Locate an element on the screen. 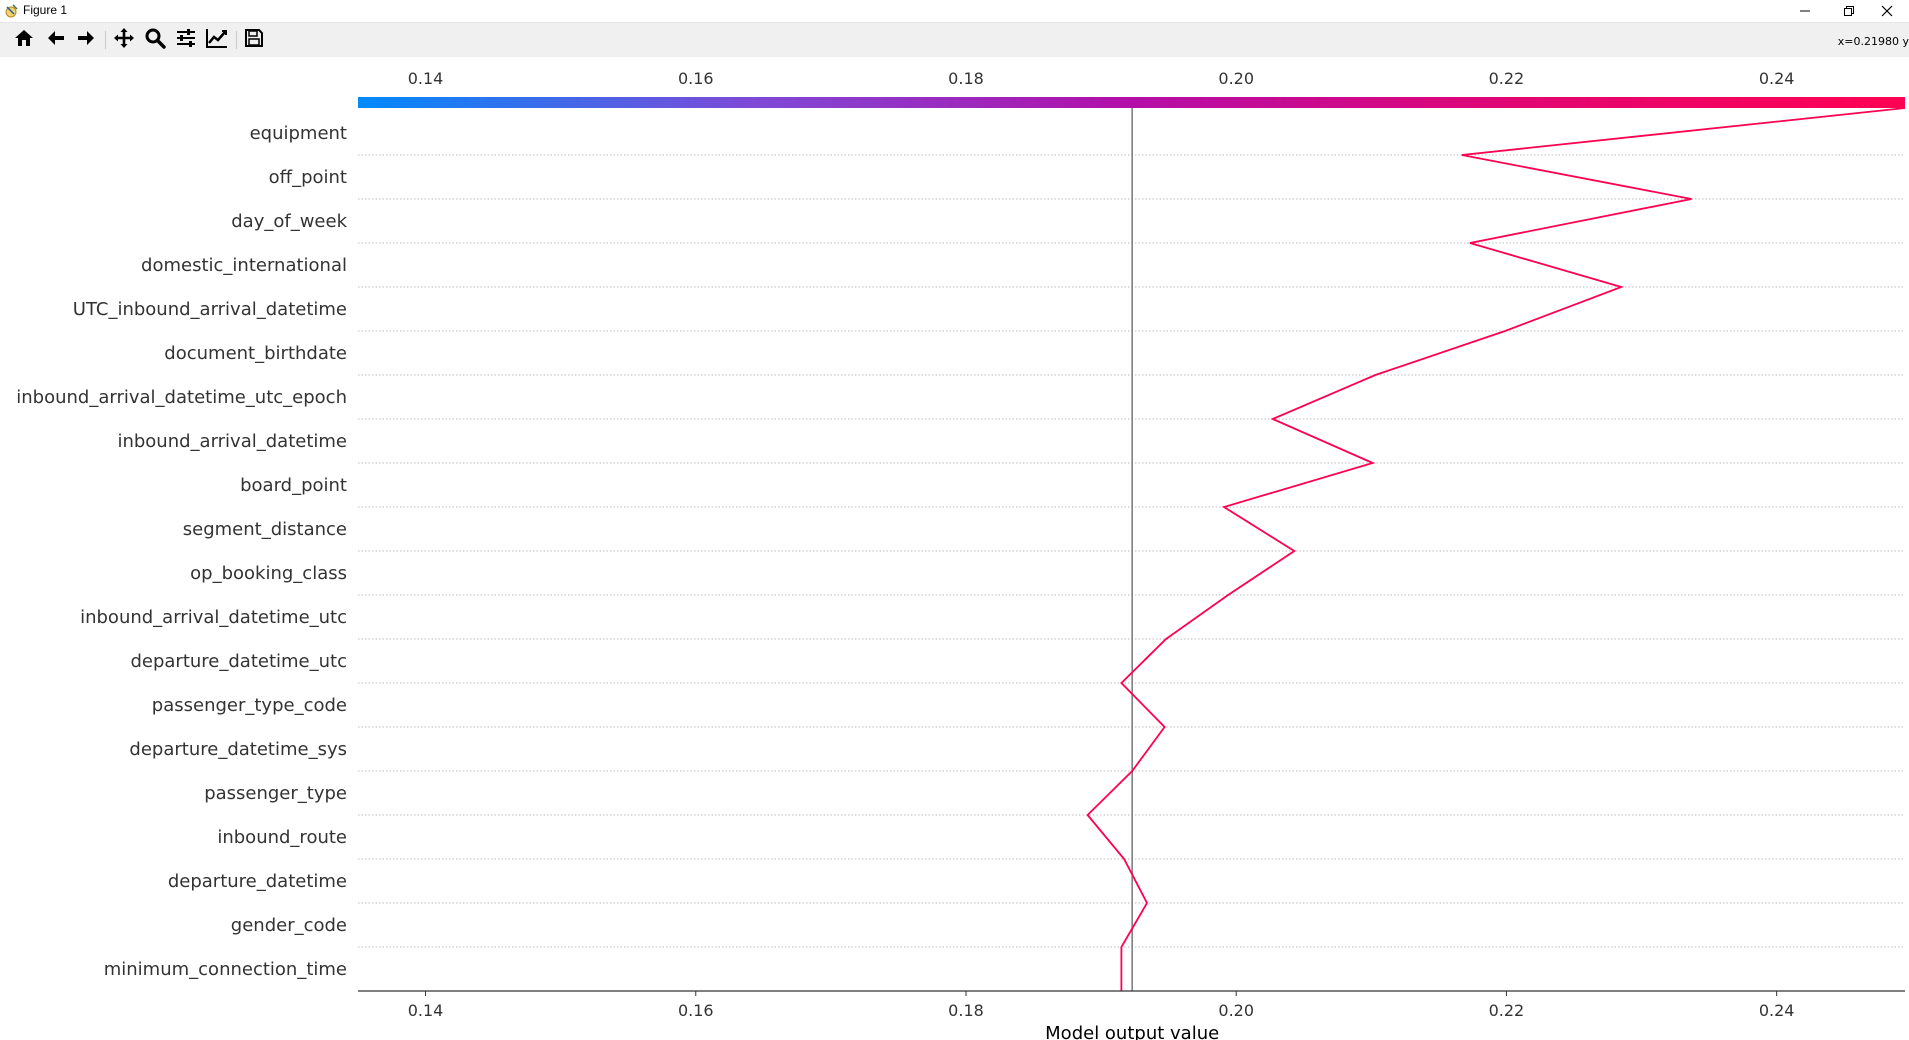  feature-label: day_of_week is located at coordinates (289, 221).